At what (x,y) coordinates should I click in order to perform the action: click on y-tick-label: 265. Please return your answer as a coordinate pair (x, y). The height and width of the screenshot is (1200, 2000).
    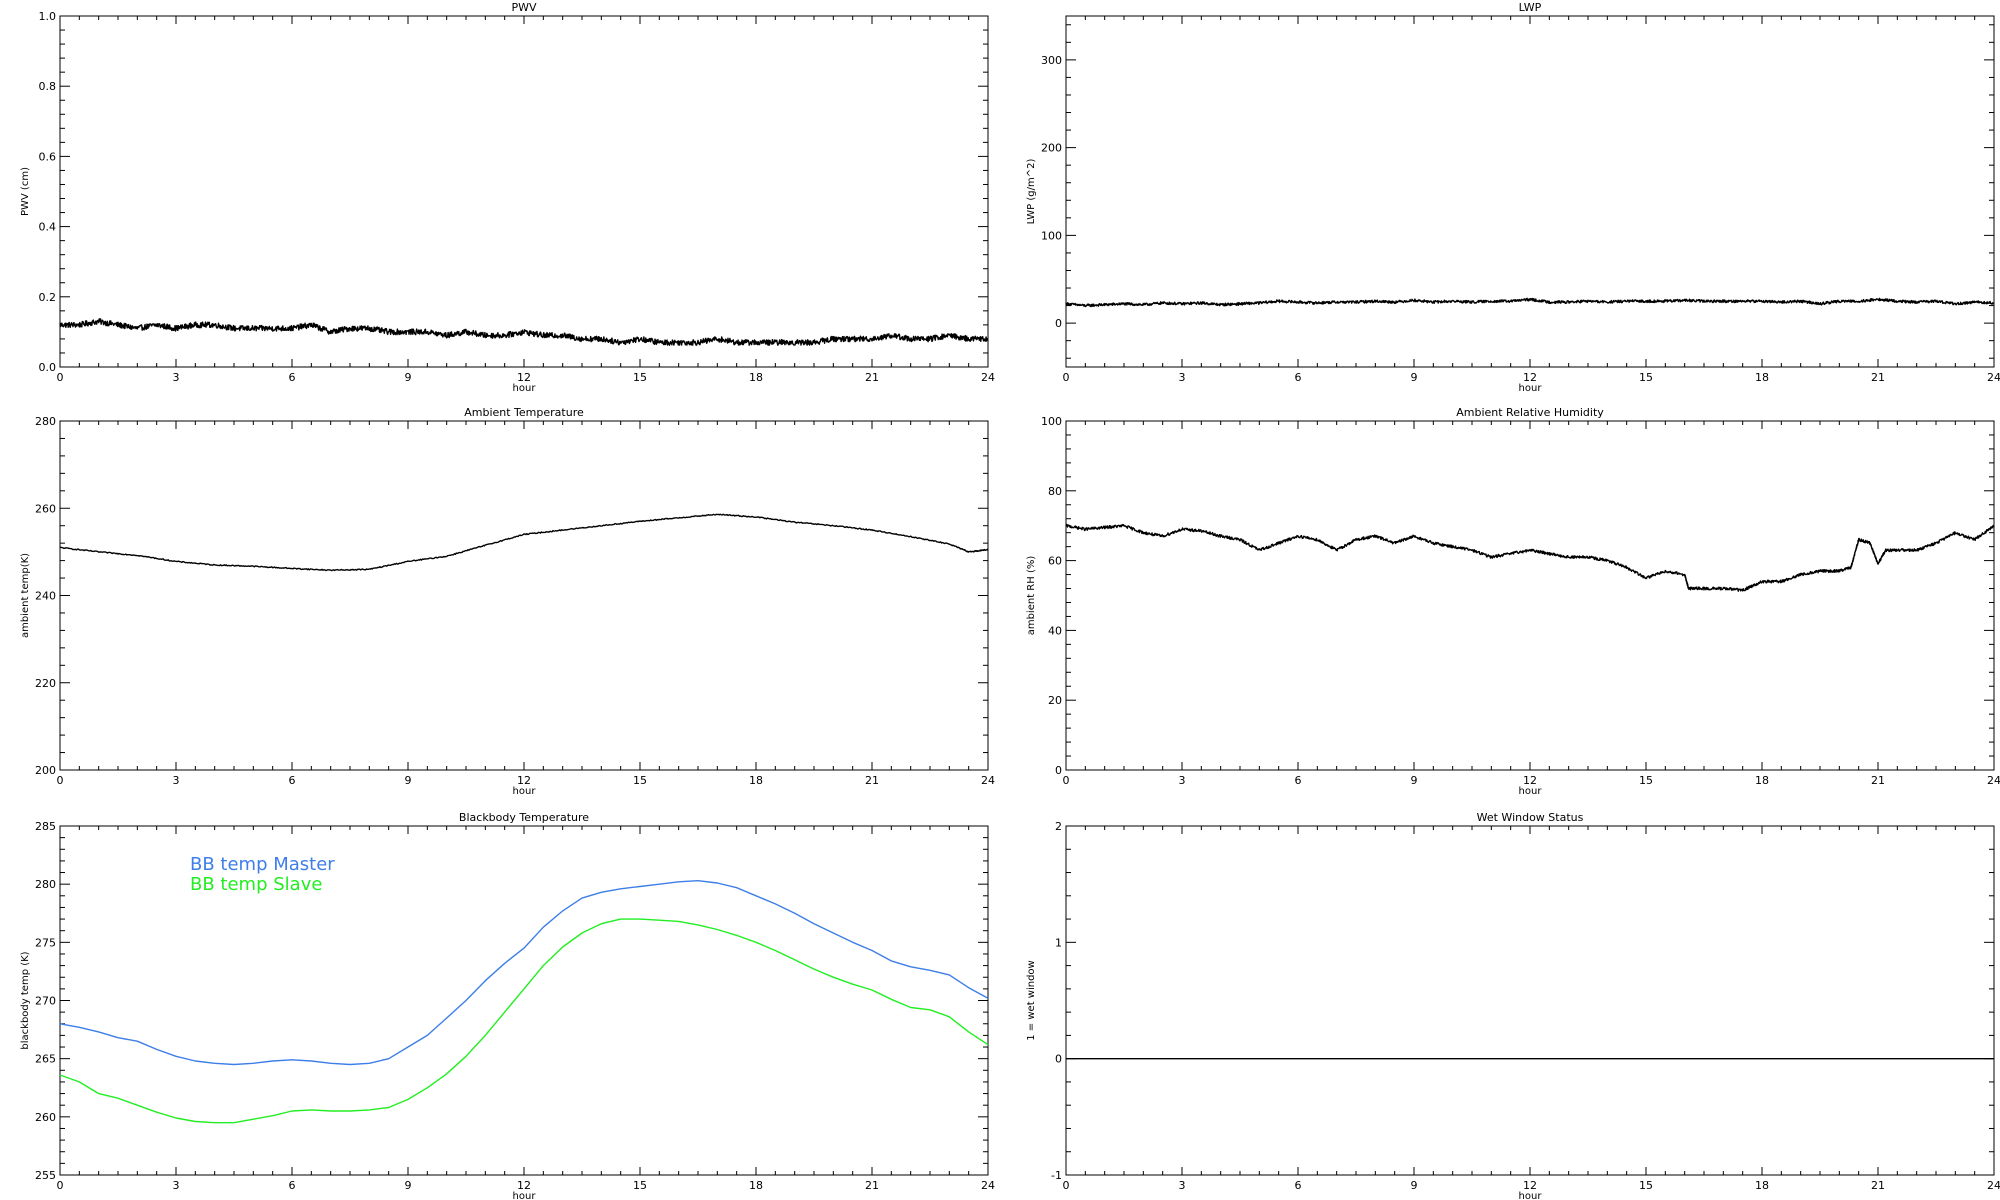
    Looking at the image, I should click on (45, 1059).